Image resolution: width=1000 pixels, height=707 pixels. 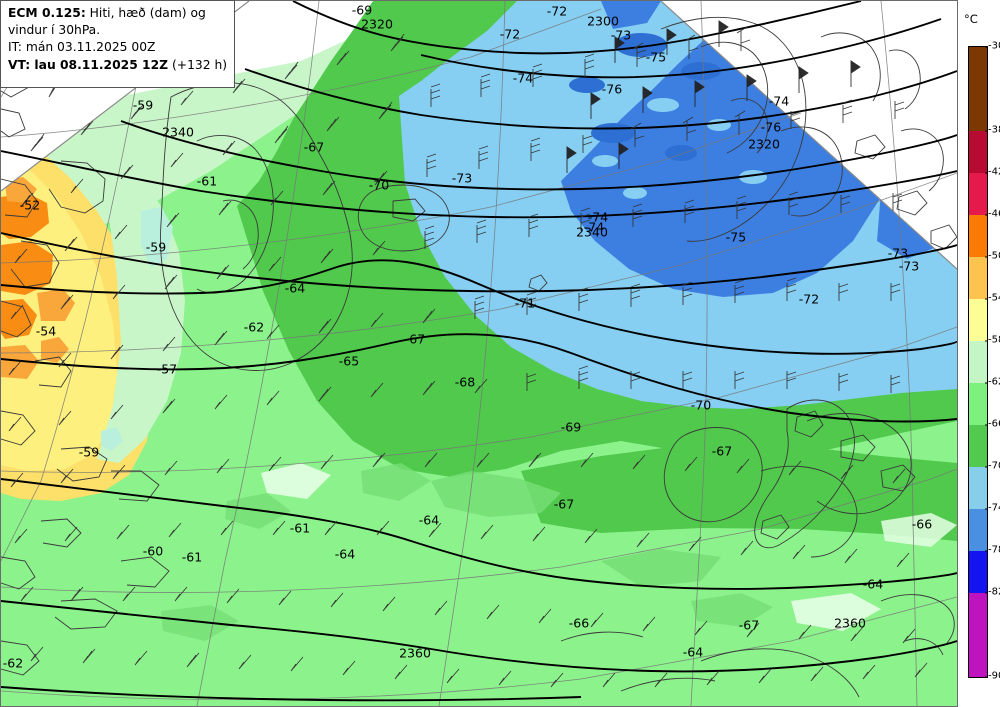 I want to click on temp-band-50f, so click(x=55, y=350).